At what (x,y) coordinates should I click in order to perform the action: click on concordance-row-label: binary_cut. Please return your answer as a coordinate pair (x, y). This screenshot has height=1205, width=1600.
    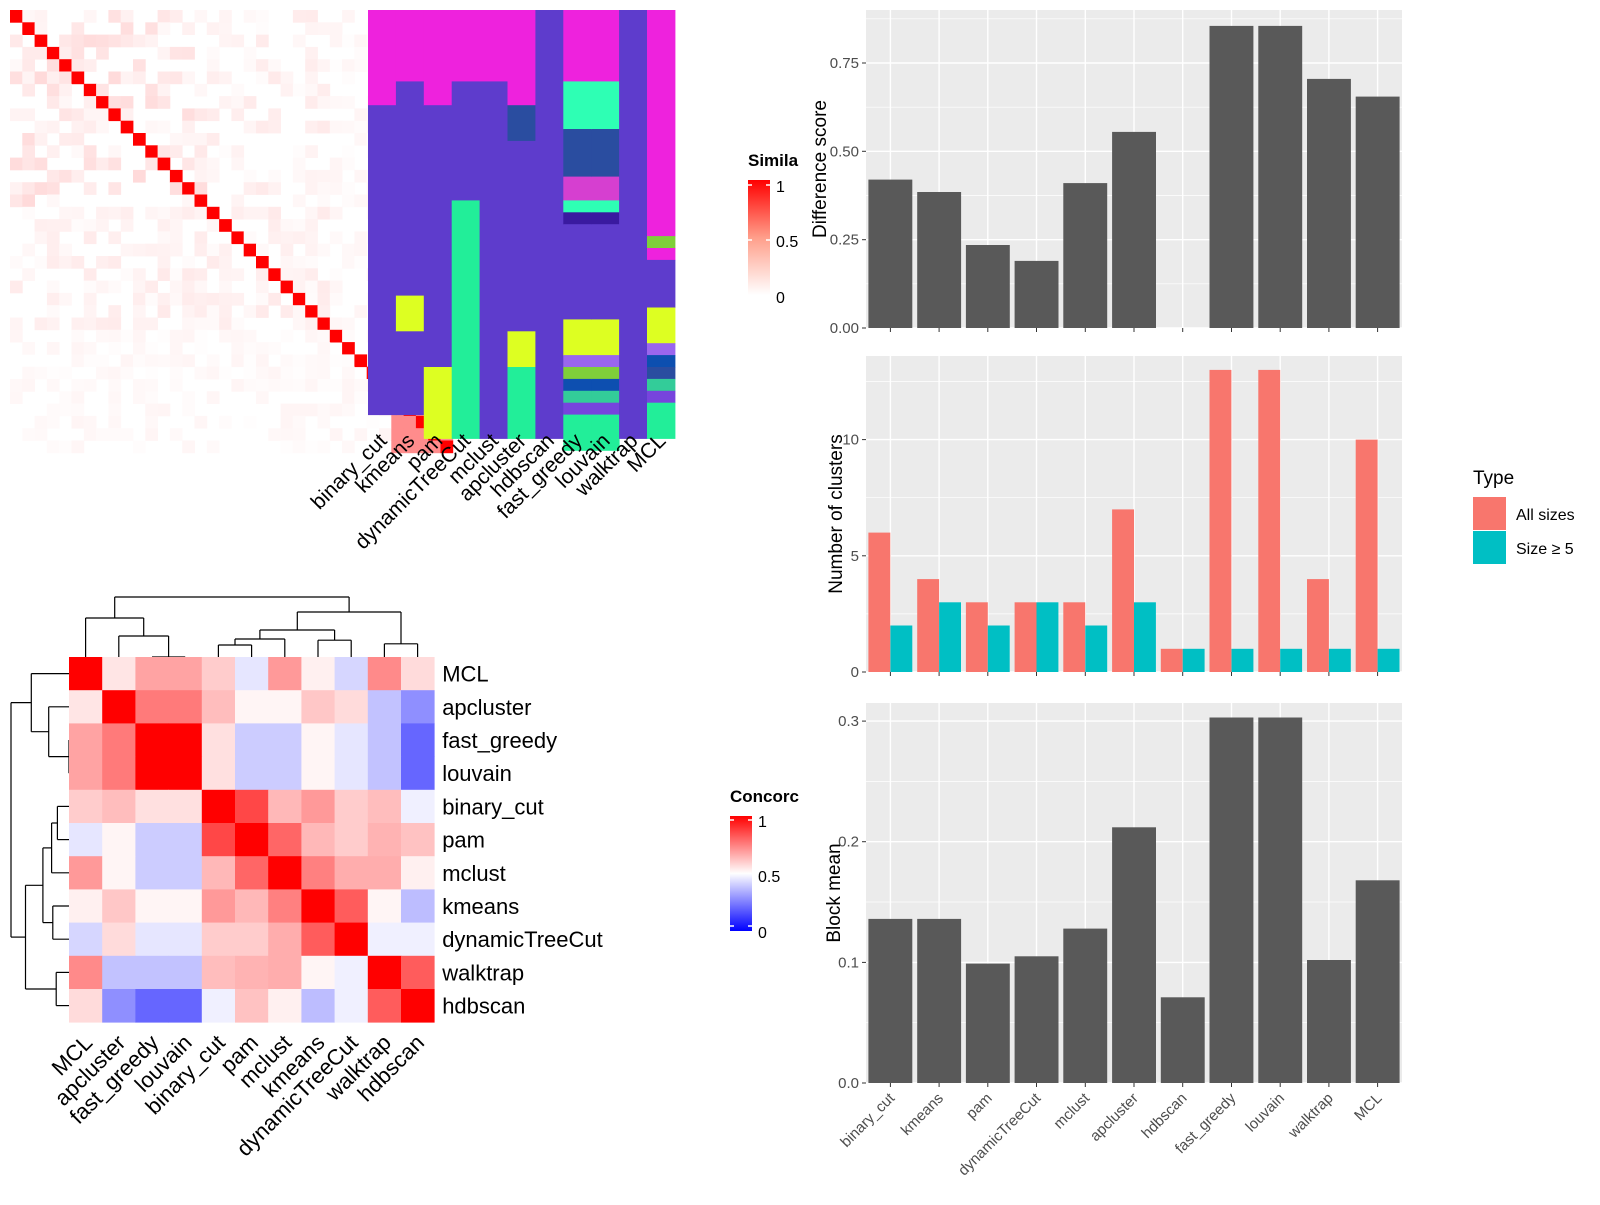
    Looking at the image, I should click on (493, 806).